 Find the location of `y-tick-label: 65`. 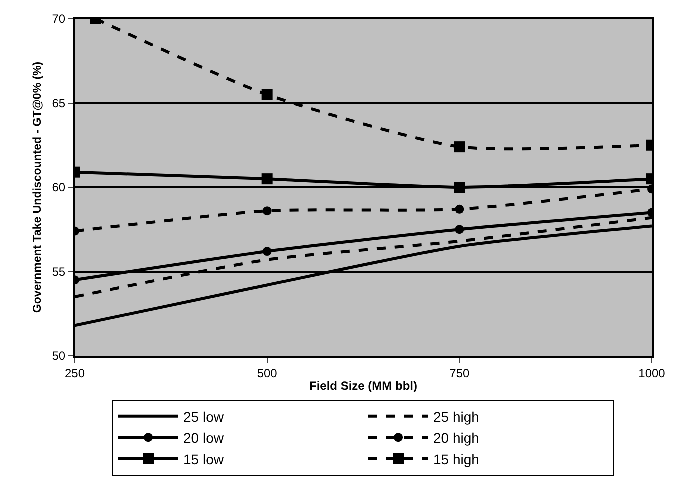

y-tick-label: 65 is located at coordinates (59, 103).